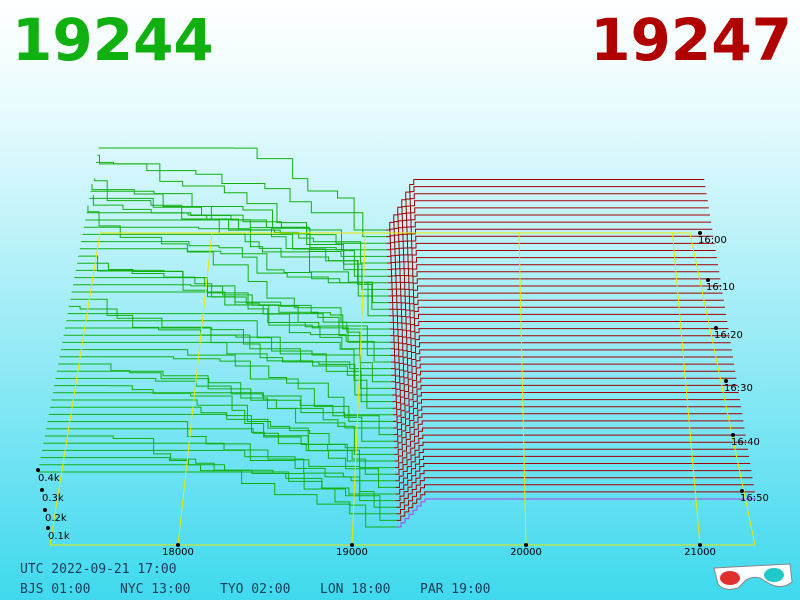 This screenshot has width=800, height=600. Describe the element at coordinates (455, 589) in the screenshot. I see `zone-time: PAR 19:00` at that location.